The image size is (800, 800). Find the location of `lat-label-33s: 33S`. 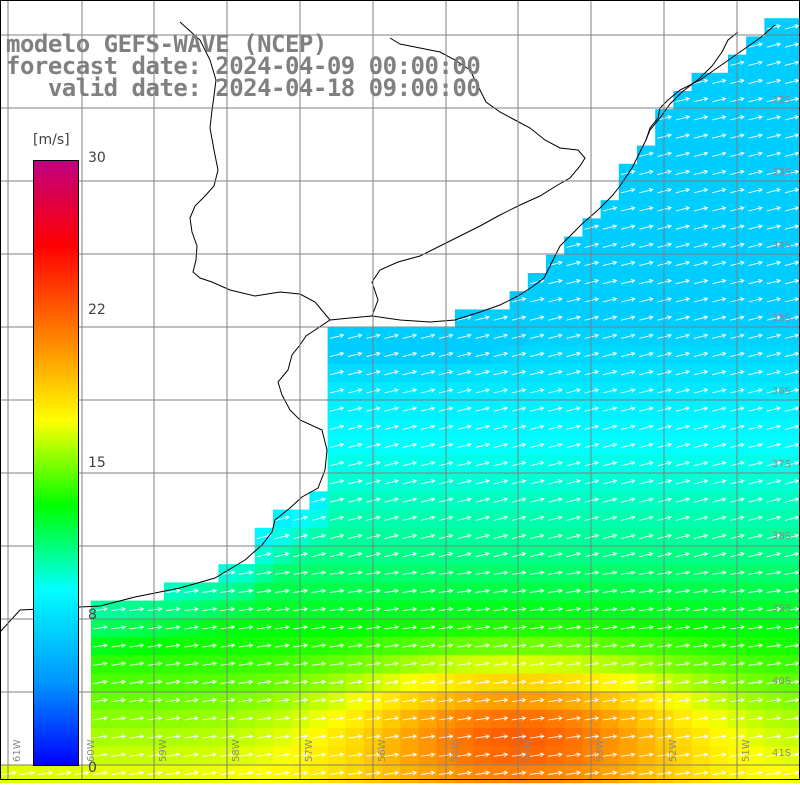

lat-label-33s: 33S is located at coordinates (782, 172).